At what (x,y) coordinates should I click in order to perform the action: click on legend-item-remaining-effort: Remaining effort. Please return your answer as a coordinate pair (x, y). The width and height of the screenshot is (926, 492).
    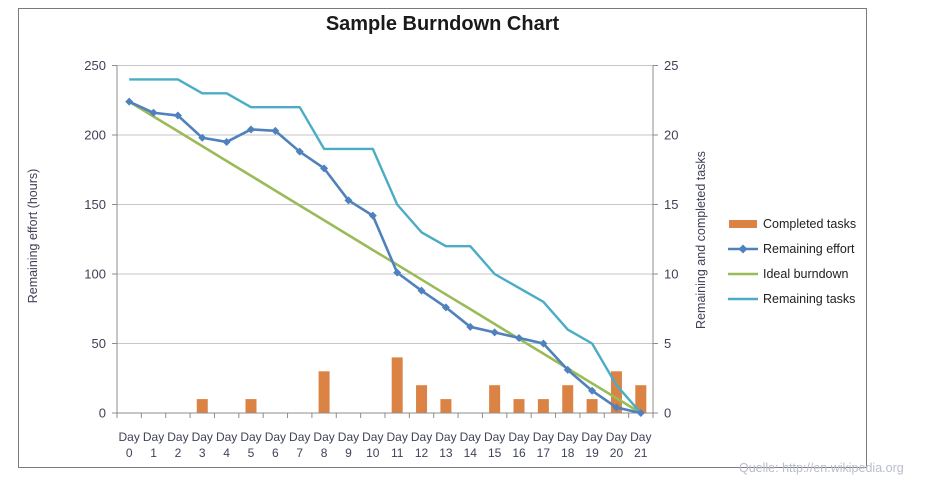
    Looking at the image, I should click on (792, 248).